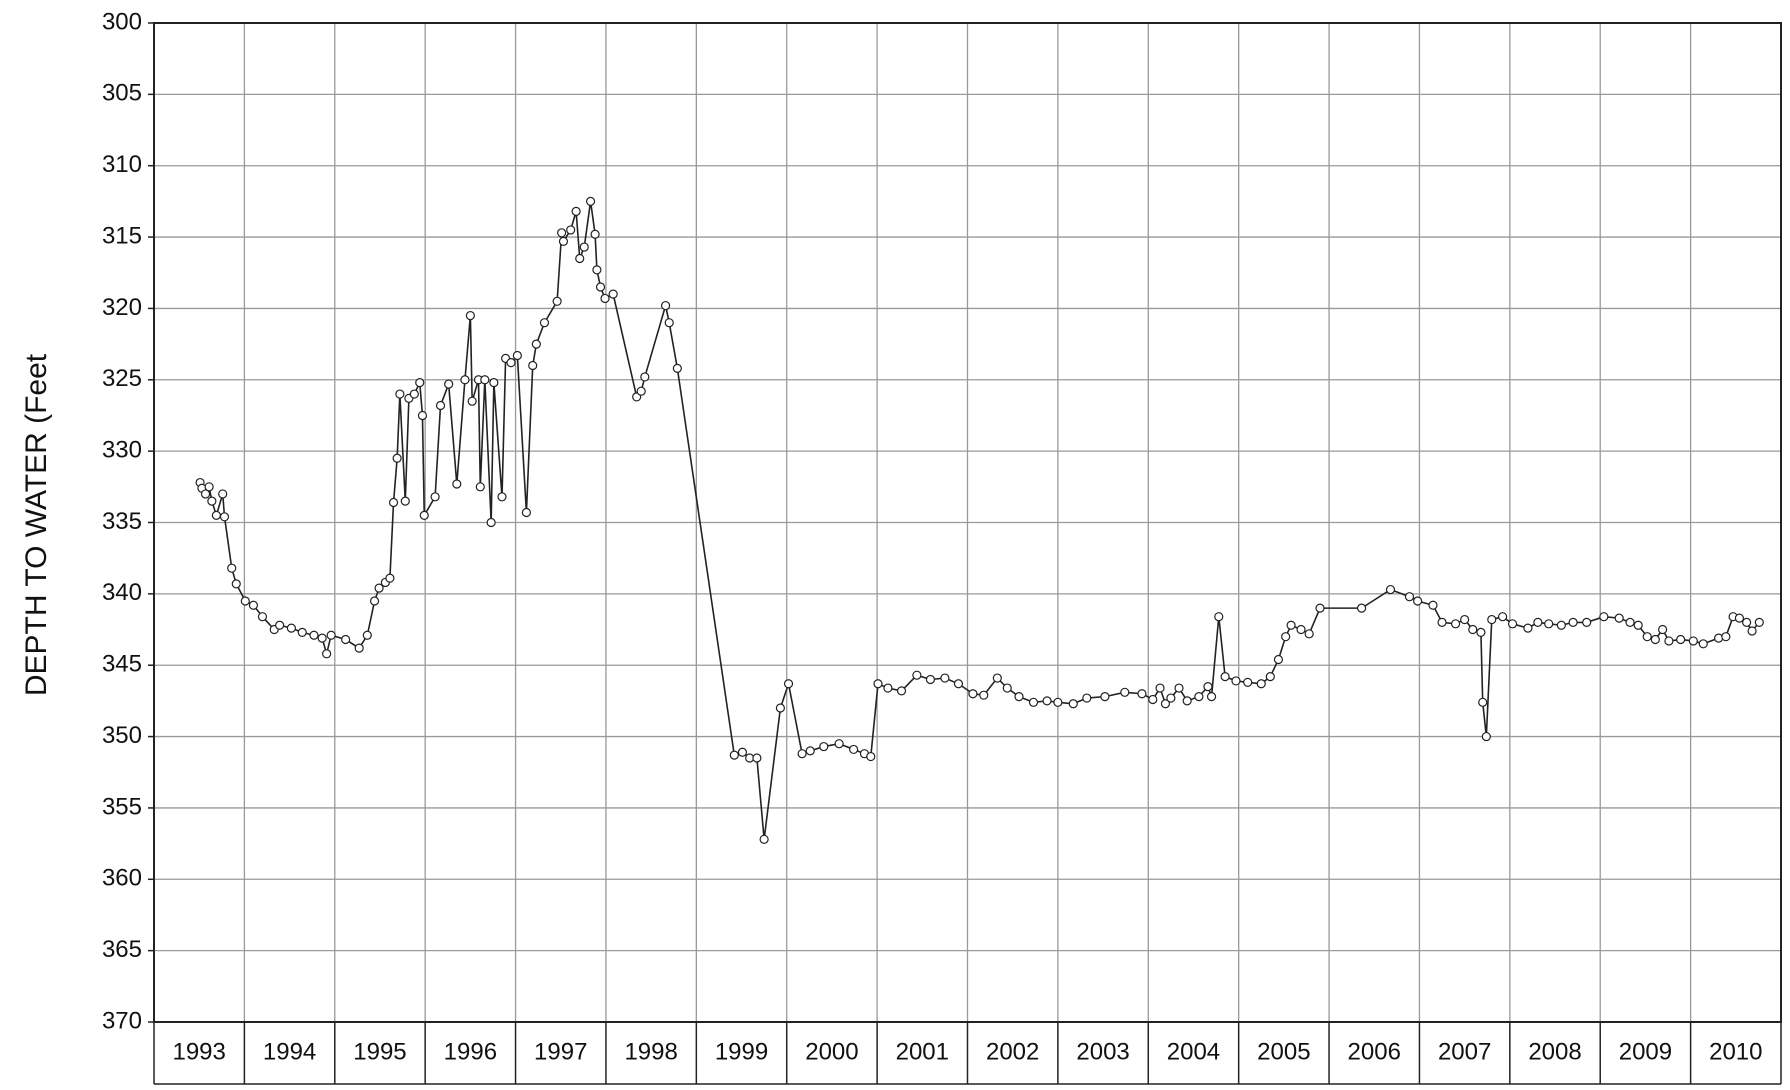  Describe the element at coordinates (1102, 1051) in the screenshot. I see `x-tick-label: 2003` at that location.